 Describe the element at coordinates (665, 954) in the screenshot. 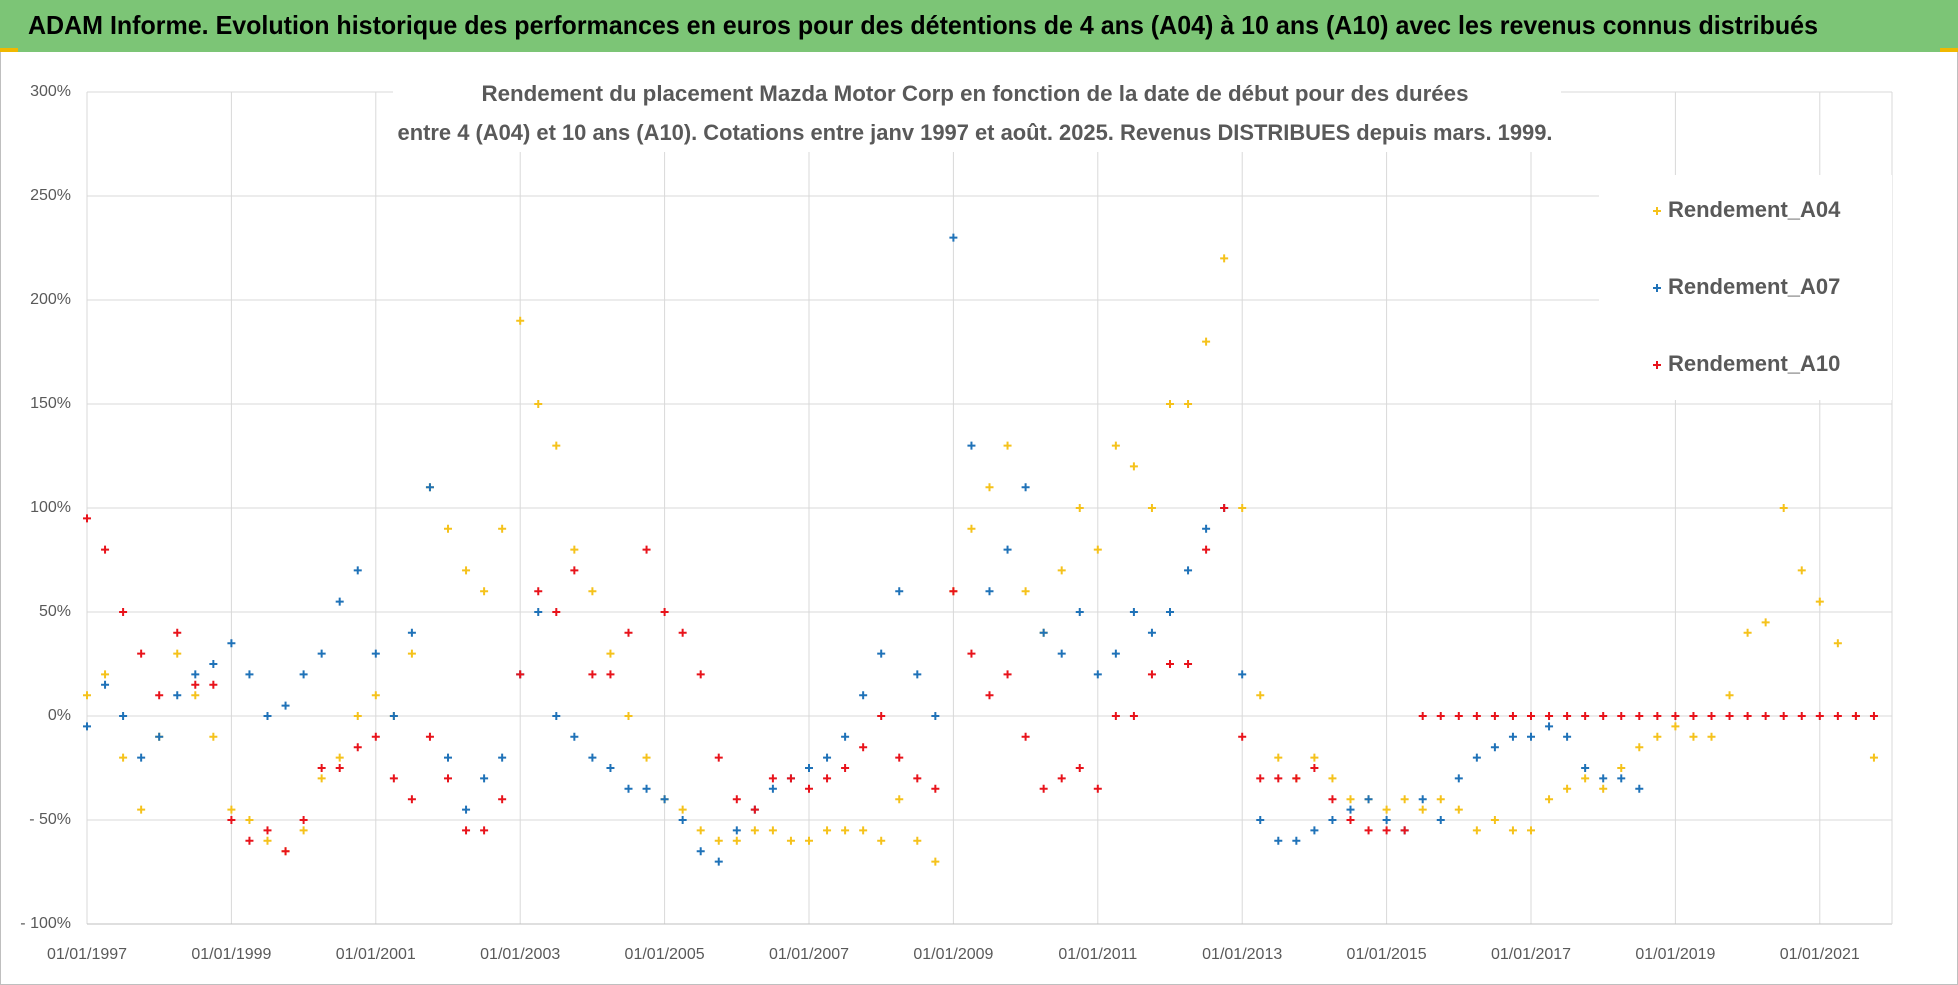

I see `x-tick-label: 01/01/2005` at that location.